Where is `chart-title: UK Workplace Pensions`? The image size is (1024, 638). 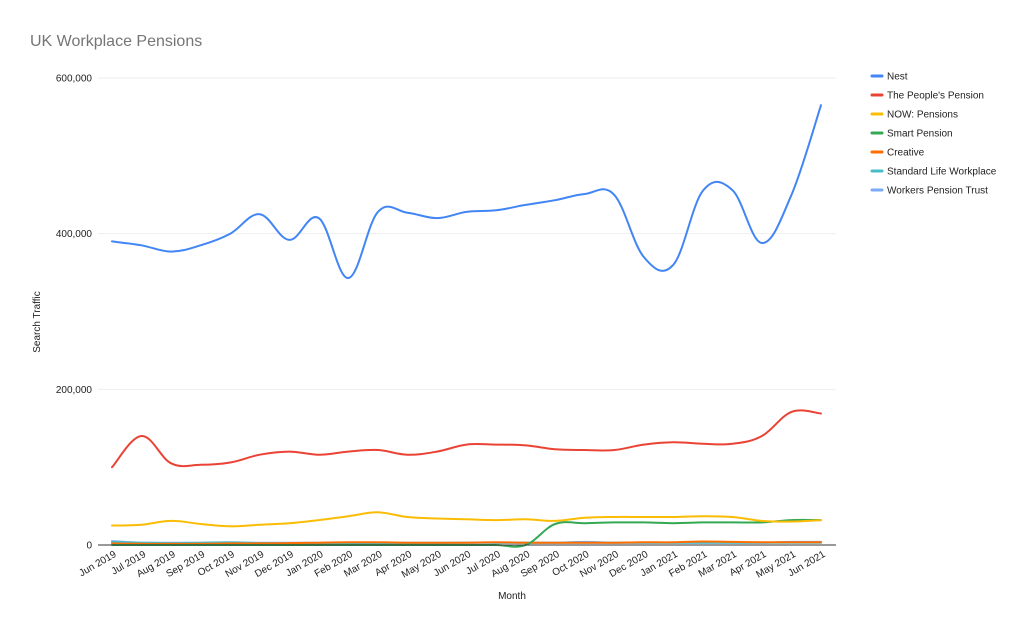
chart-title: UK Workplace Pensions is located at coordinates (116, 41).